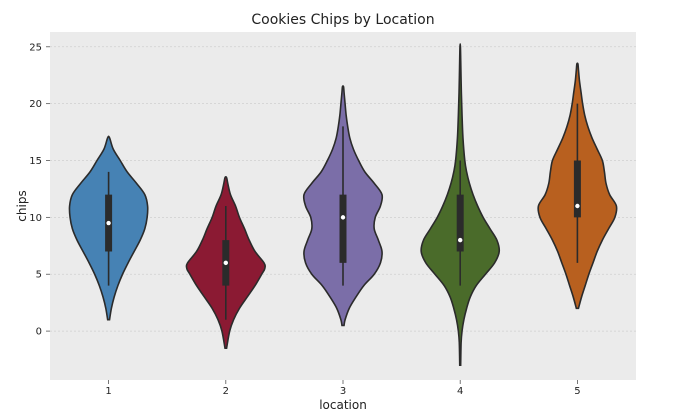  What do you see at coordinates (35, 47) in the screenshot?
I see `y-tick-label: 25` at bounding box center [35, 47].